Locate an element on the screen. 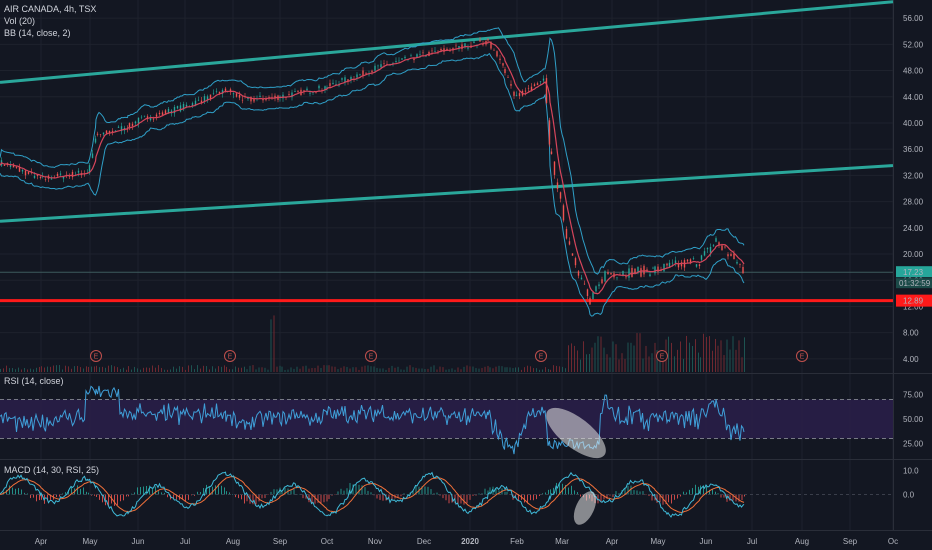  price-tick-label: 12.00 is located at coordinates (913, 306).